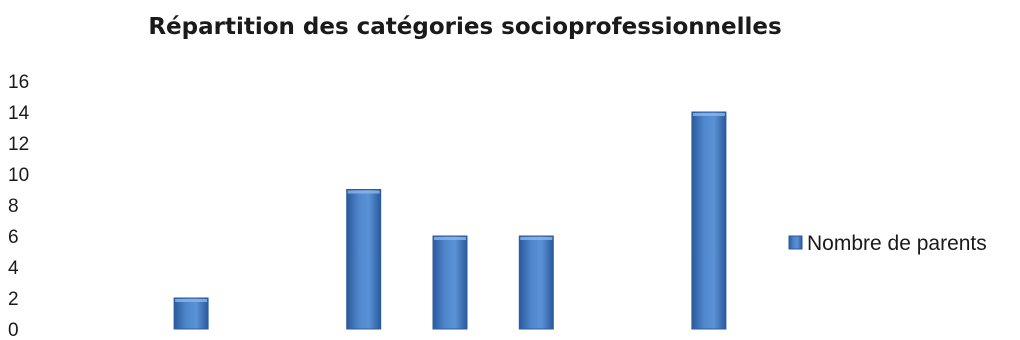 This screenshot has height=340, width=1020. What do you see at coordinates (13, 268) in the screenshot?
I see `y-tick-label: 4` at bounding box center [13, 268].